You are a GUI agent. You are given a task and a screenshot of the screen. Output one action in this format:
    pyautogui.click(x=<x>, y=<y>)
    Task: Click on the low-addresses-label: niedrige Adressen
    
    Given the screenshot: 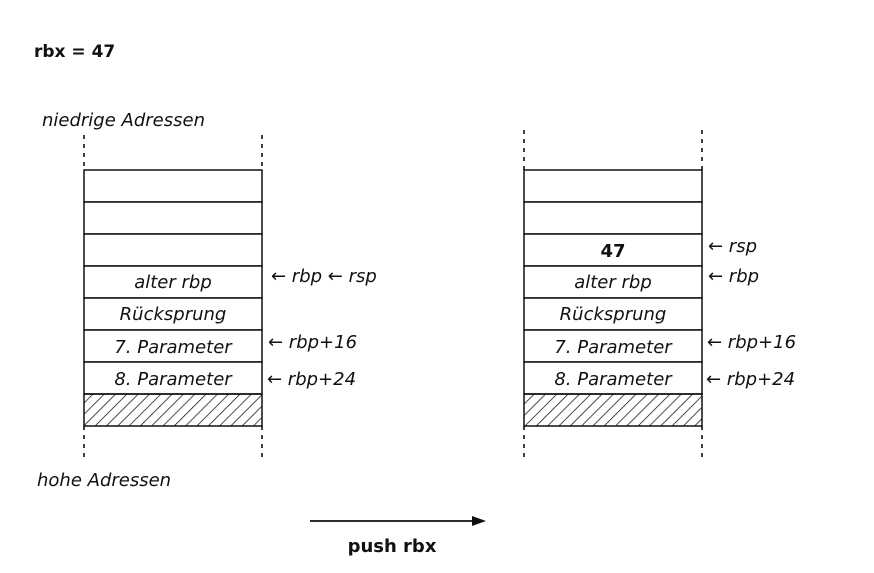 What is the action you would take?
    pyautogui.click(x=123, y=120)
    